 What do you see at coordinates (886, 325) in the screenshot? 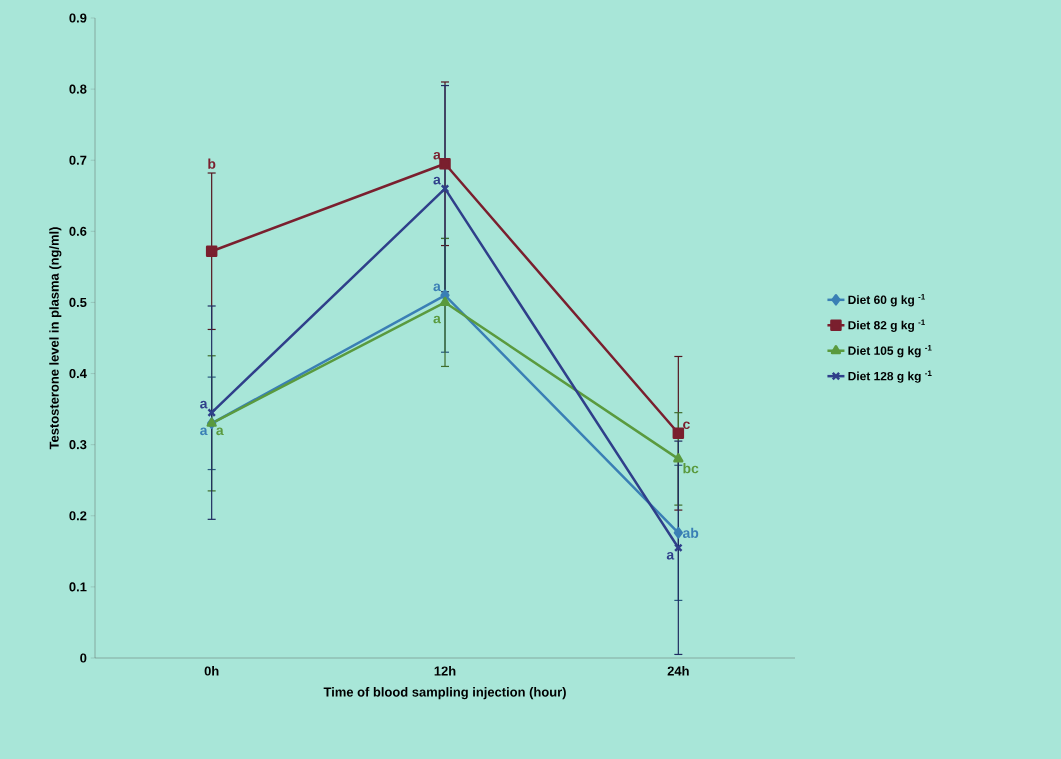
I see `legend-label: Diet 82 g kg $^{-1}$` at bounding box center [886, 325].